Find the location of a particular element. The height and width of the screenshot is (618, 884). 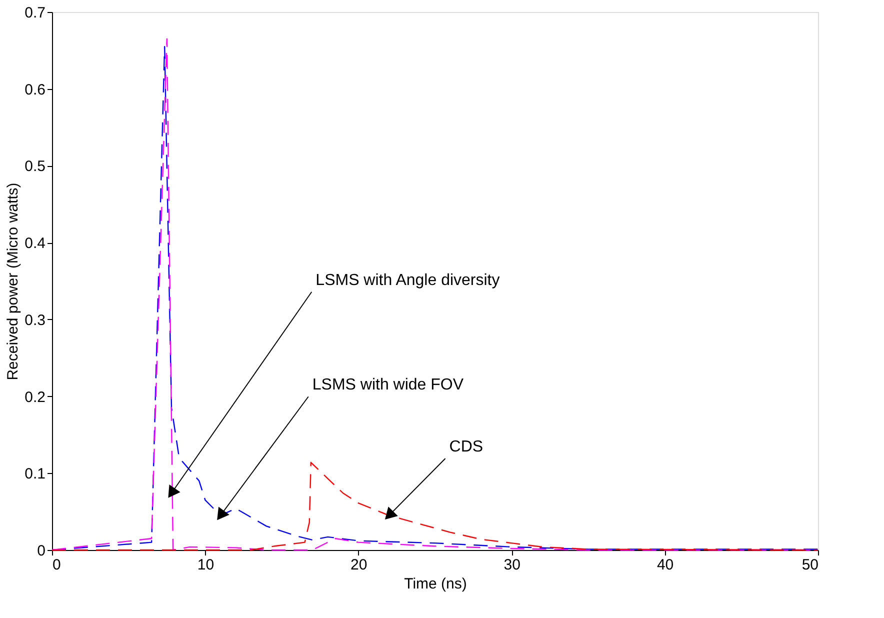

annotation: LSMS with Angle diversity is located at coordinates (408, 280).